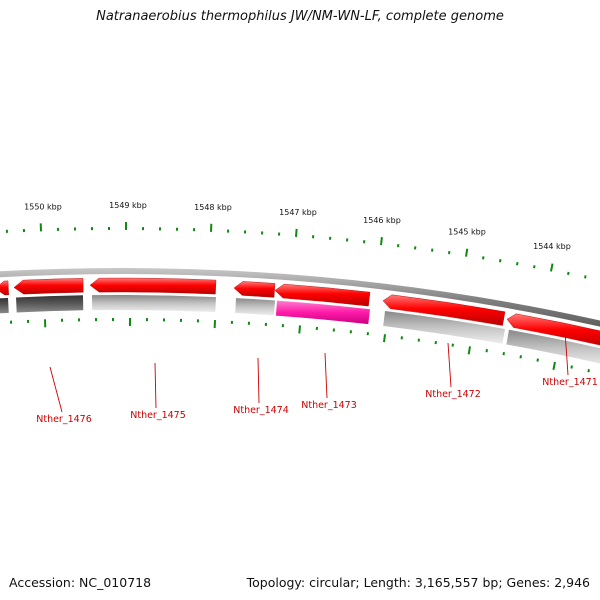 This screenshot has height=600, width=600. Describe the element at coordinates (453, 394) in the screenshot. I see `gene-label: Nther_1472` at that location.